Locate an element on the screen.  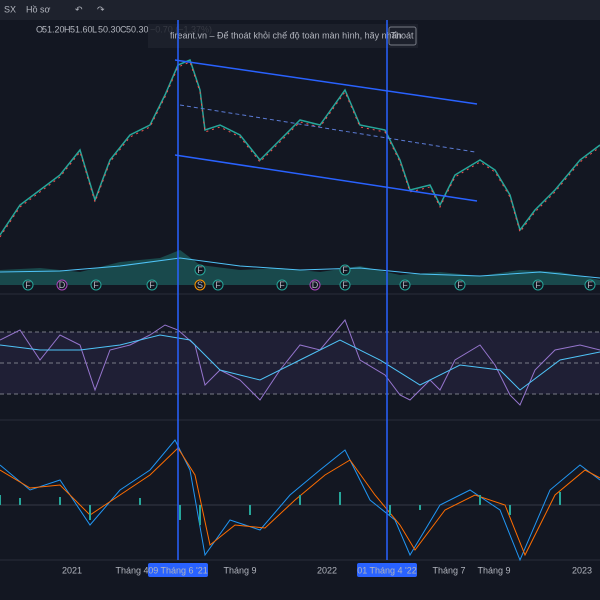
x-tick-label: 09 Tháng 6 '21 is located at coordinates (178, 570).